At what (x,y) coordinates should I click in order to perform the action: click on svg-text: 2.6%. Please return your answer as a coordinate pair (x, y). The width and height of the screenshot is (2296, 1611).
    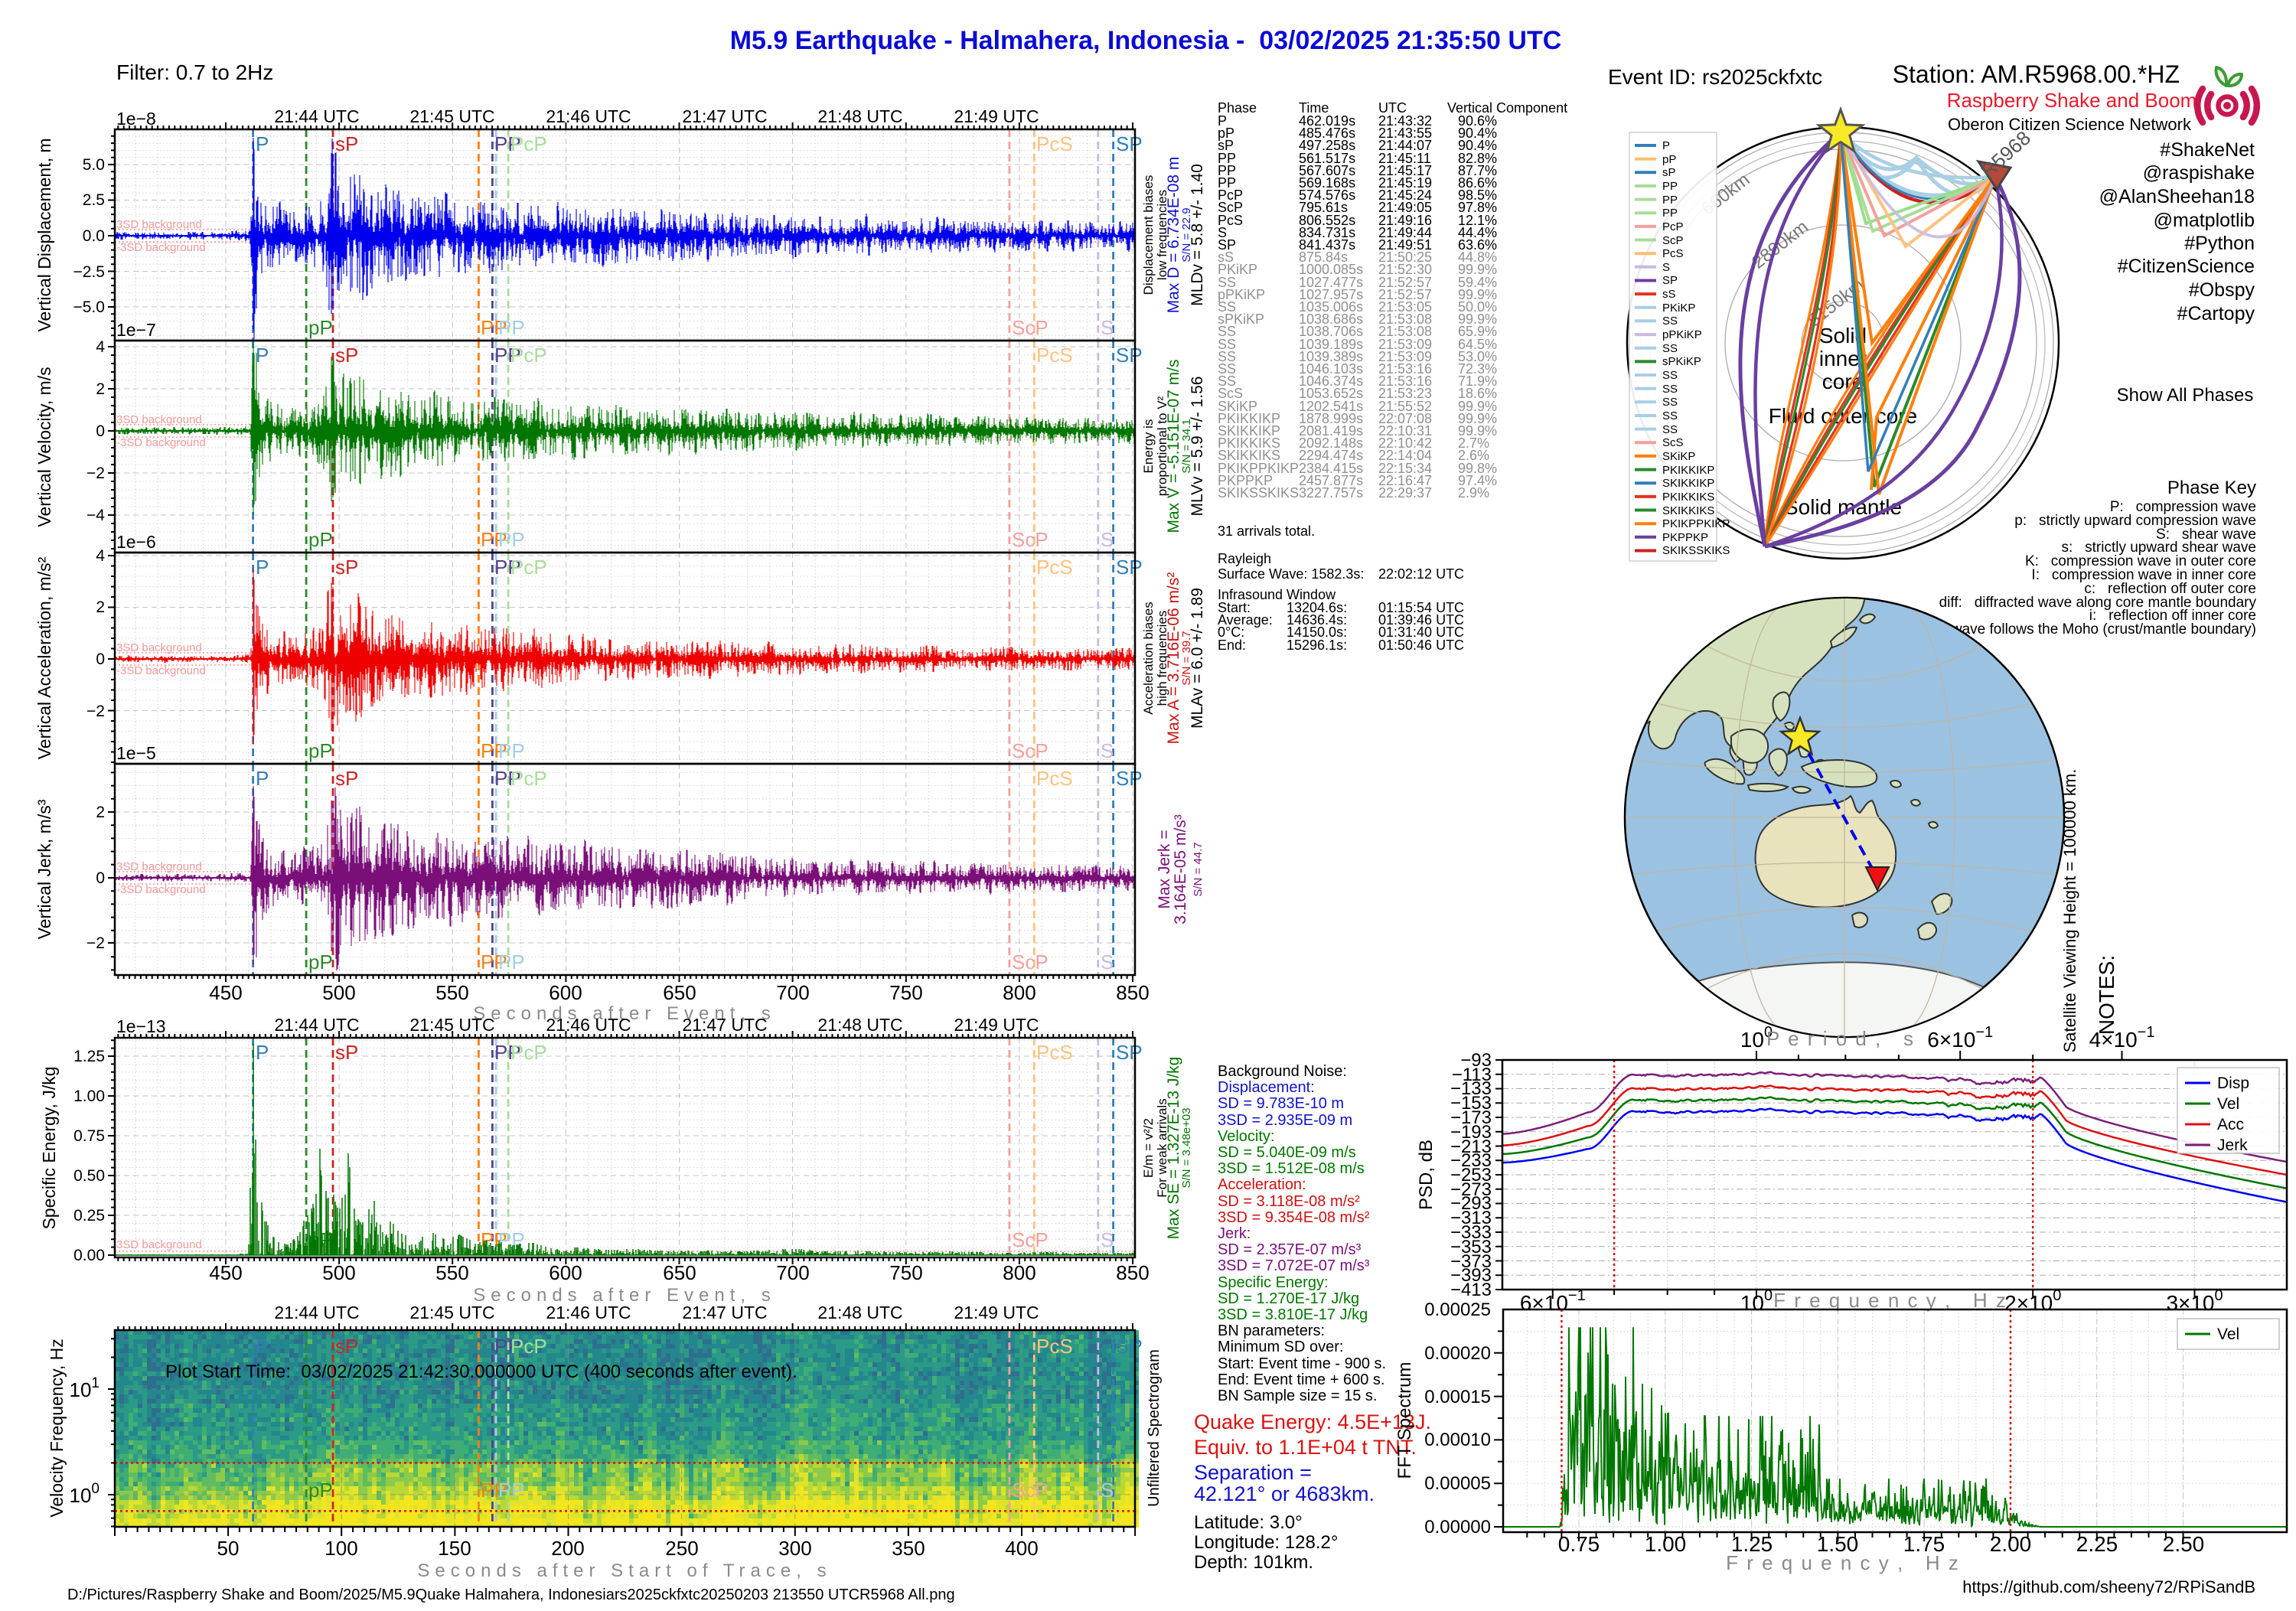
    Looking at the image, I should click on (1473, 455).